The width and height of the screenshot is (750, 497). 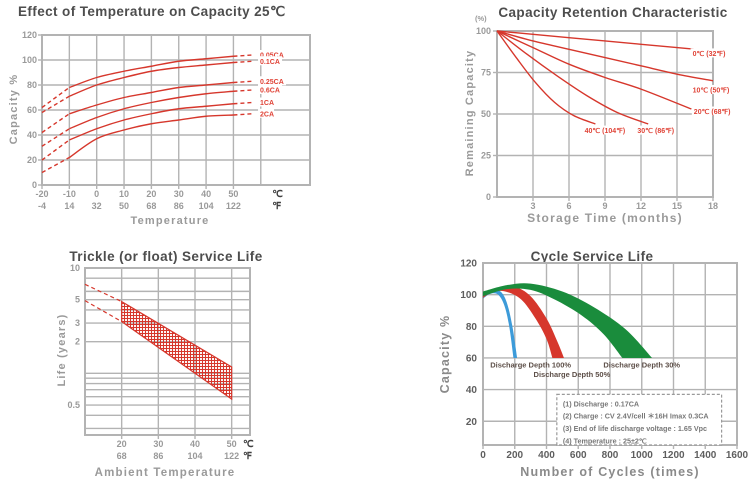 What do you see at coordinates (160, 362) in the screenshot?
I see `plot-trickle-service-life: 10 5 3 2 0.5 20 30 40 50 68 86 104 122 ℃℉` at bounding box center [160, 362].